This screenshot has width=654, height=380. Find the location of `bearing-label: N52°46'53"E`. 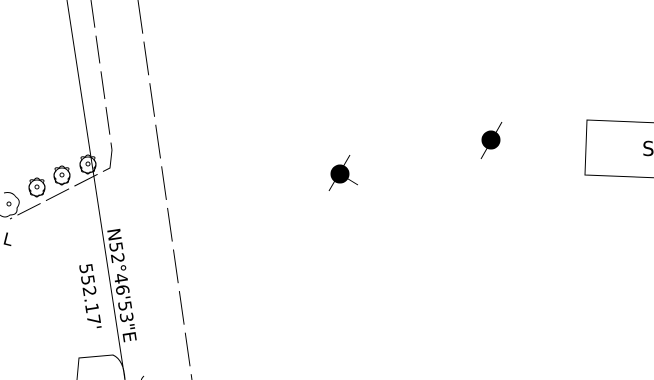

bearing-label: N52°46'53"E is located at coordinates (121, 286).